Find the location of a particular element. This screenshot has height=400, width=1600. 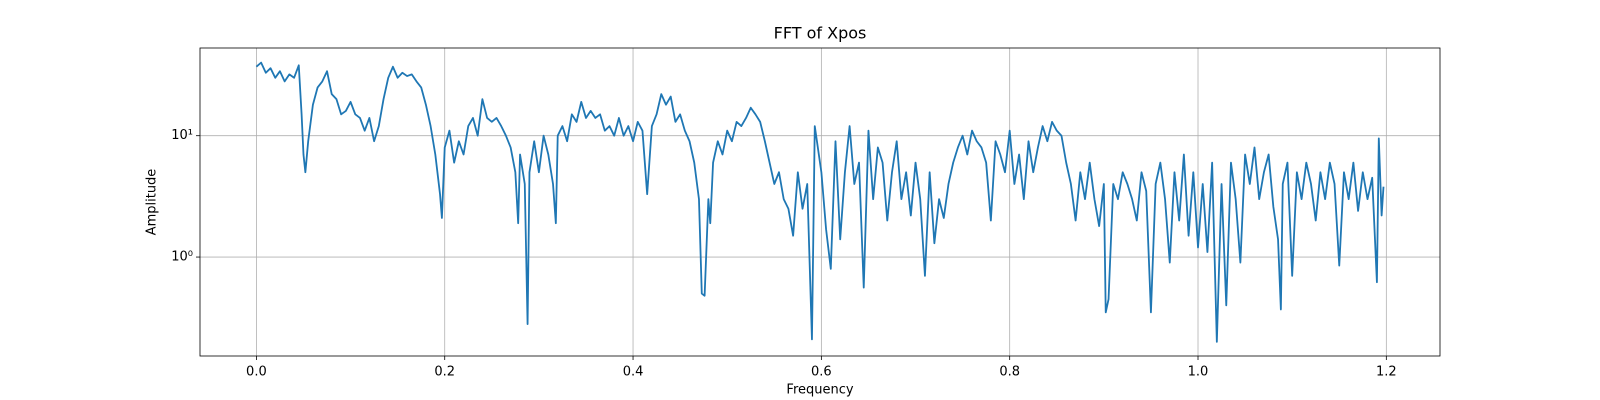

y-axis-label: Amplitude is located at coordinates (152, 202).